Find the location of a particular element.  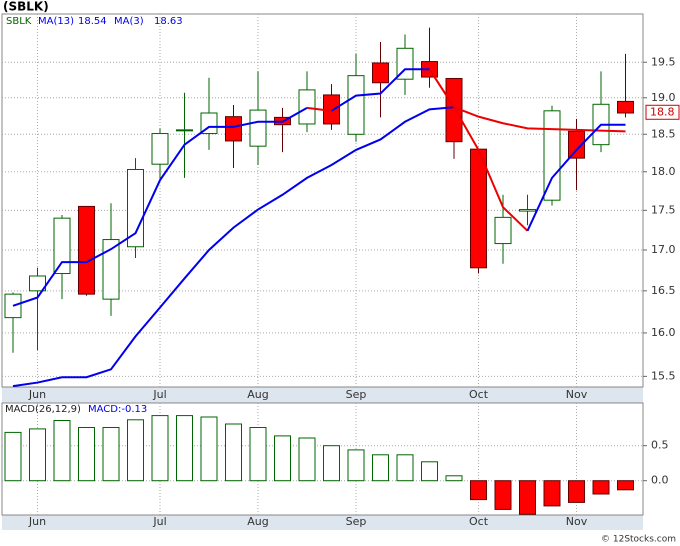

chart-title: (SBLK) is located at coordinates (26, 7).